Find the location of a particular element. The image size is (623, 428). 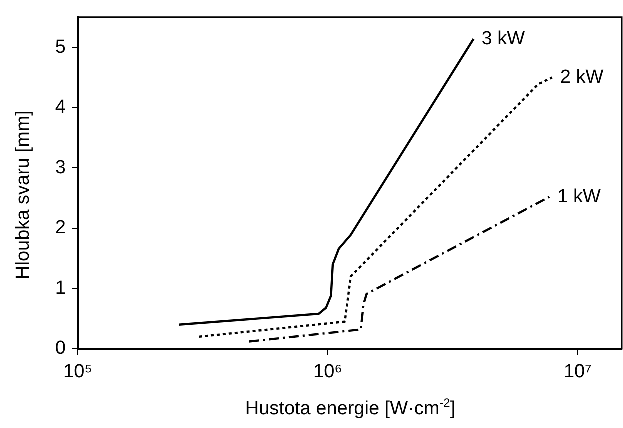

x-tick-label: 10⁶ is located at coordinates (328, 372).